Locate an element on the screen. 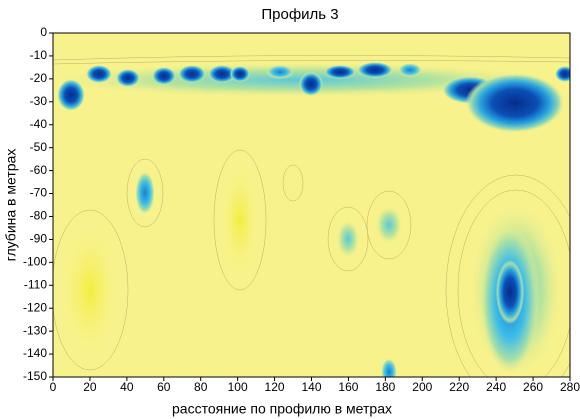 Image resolution: width=580 pixels, height=419 pixels. y-tick-label: -60 is located at coordinates (39, 170).